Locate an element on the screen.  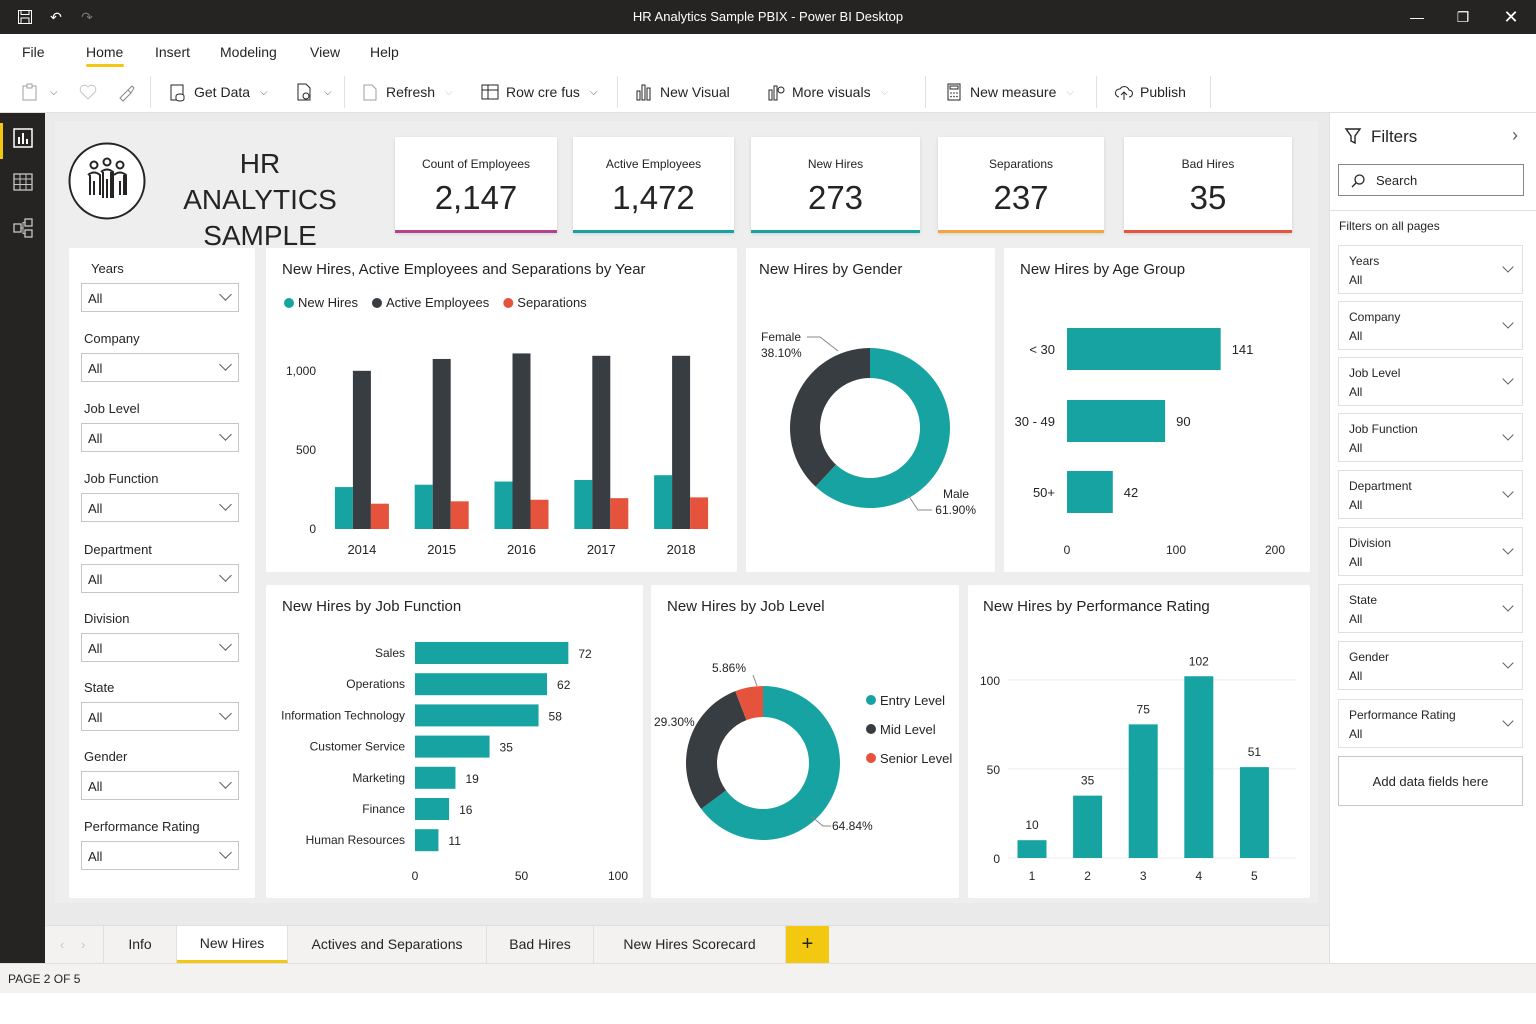
y-tick-label: Human Resources is located at coordinates (355, 840).